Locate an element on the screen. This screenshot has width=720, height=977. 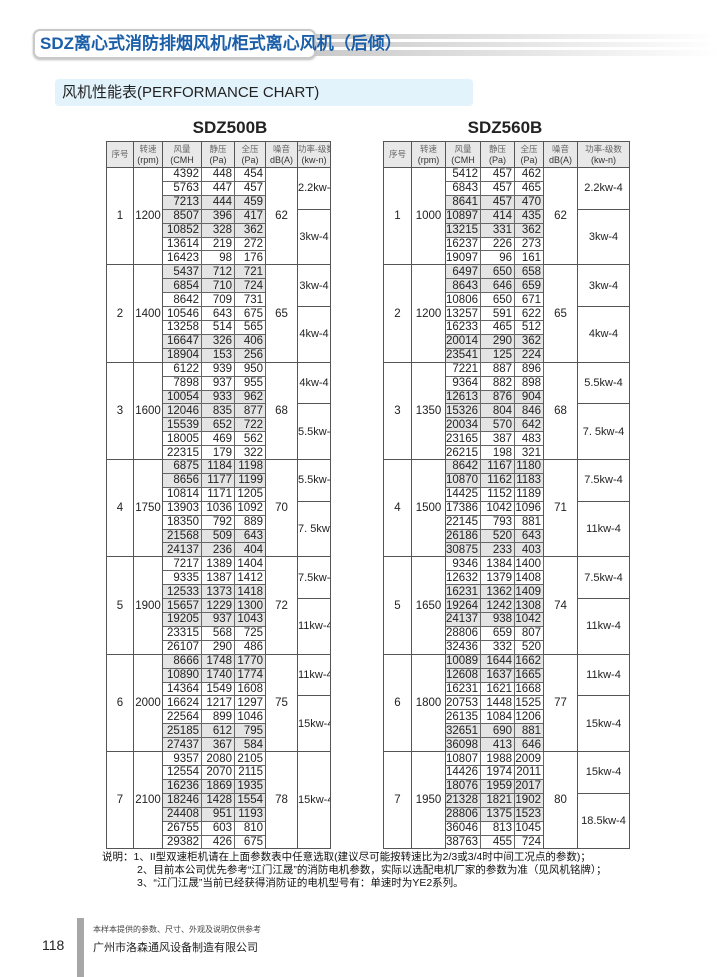
airflow-value: 8656 is located at coordinates (182, 480).